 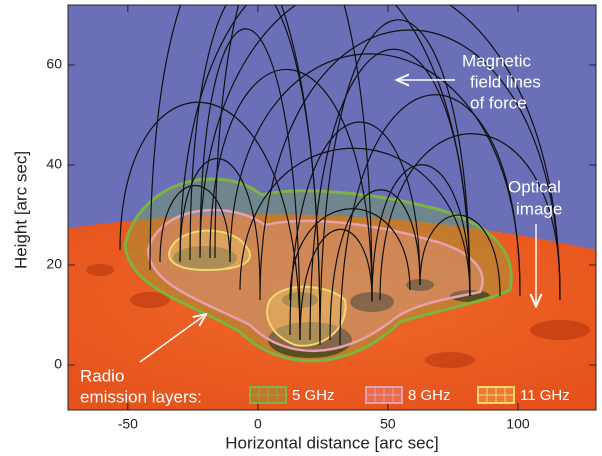 I want to click on x-tick-label: 50, so click(x=388, y=424).